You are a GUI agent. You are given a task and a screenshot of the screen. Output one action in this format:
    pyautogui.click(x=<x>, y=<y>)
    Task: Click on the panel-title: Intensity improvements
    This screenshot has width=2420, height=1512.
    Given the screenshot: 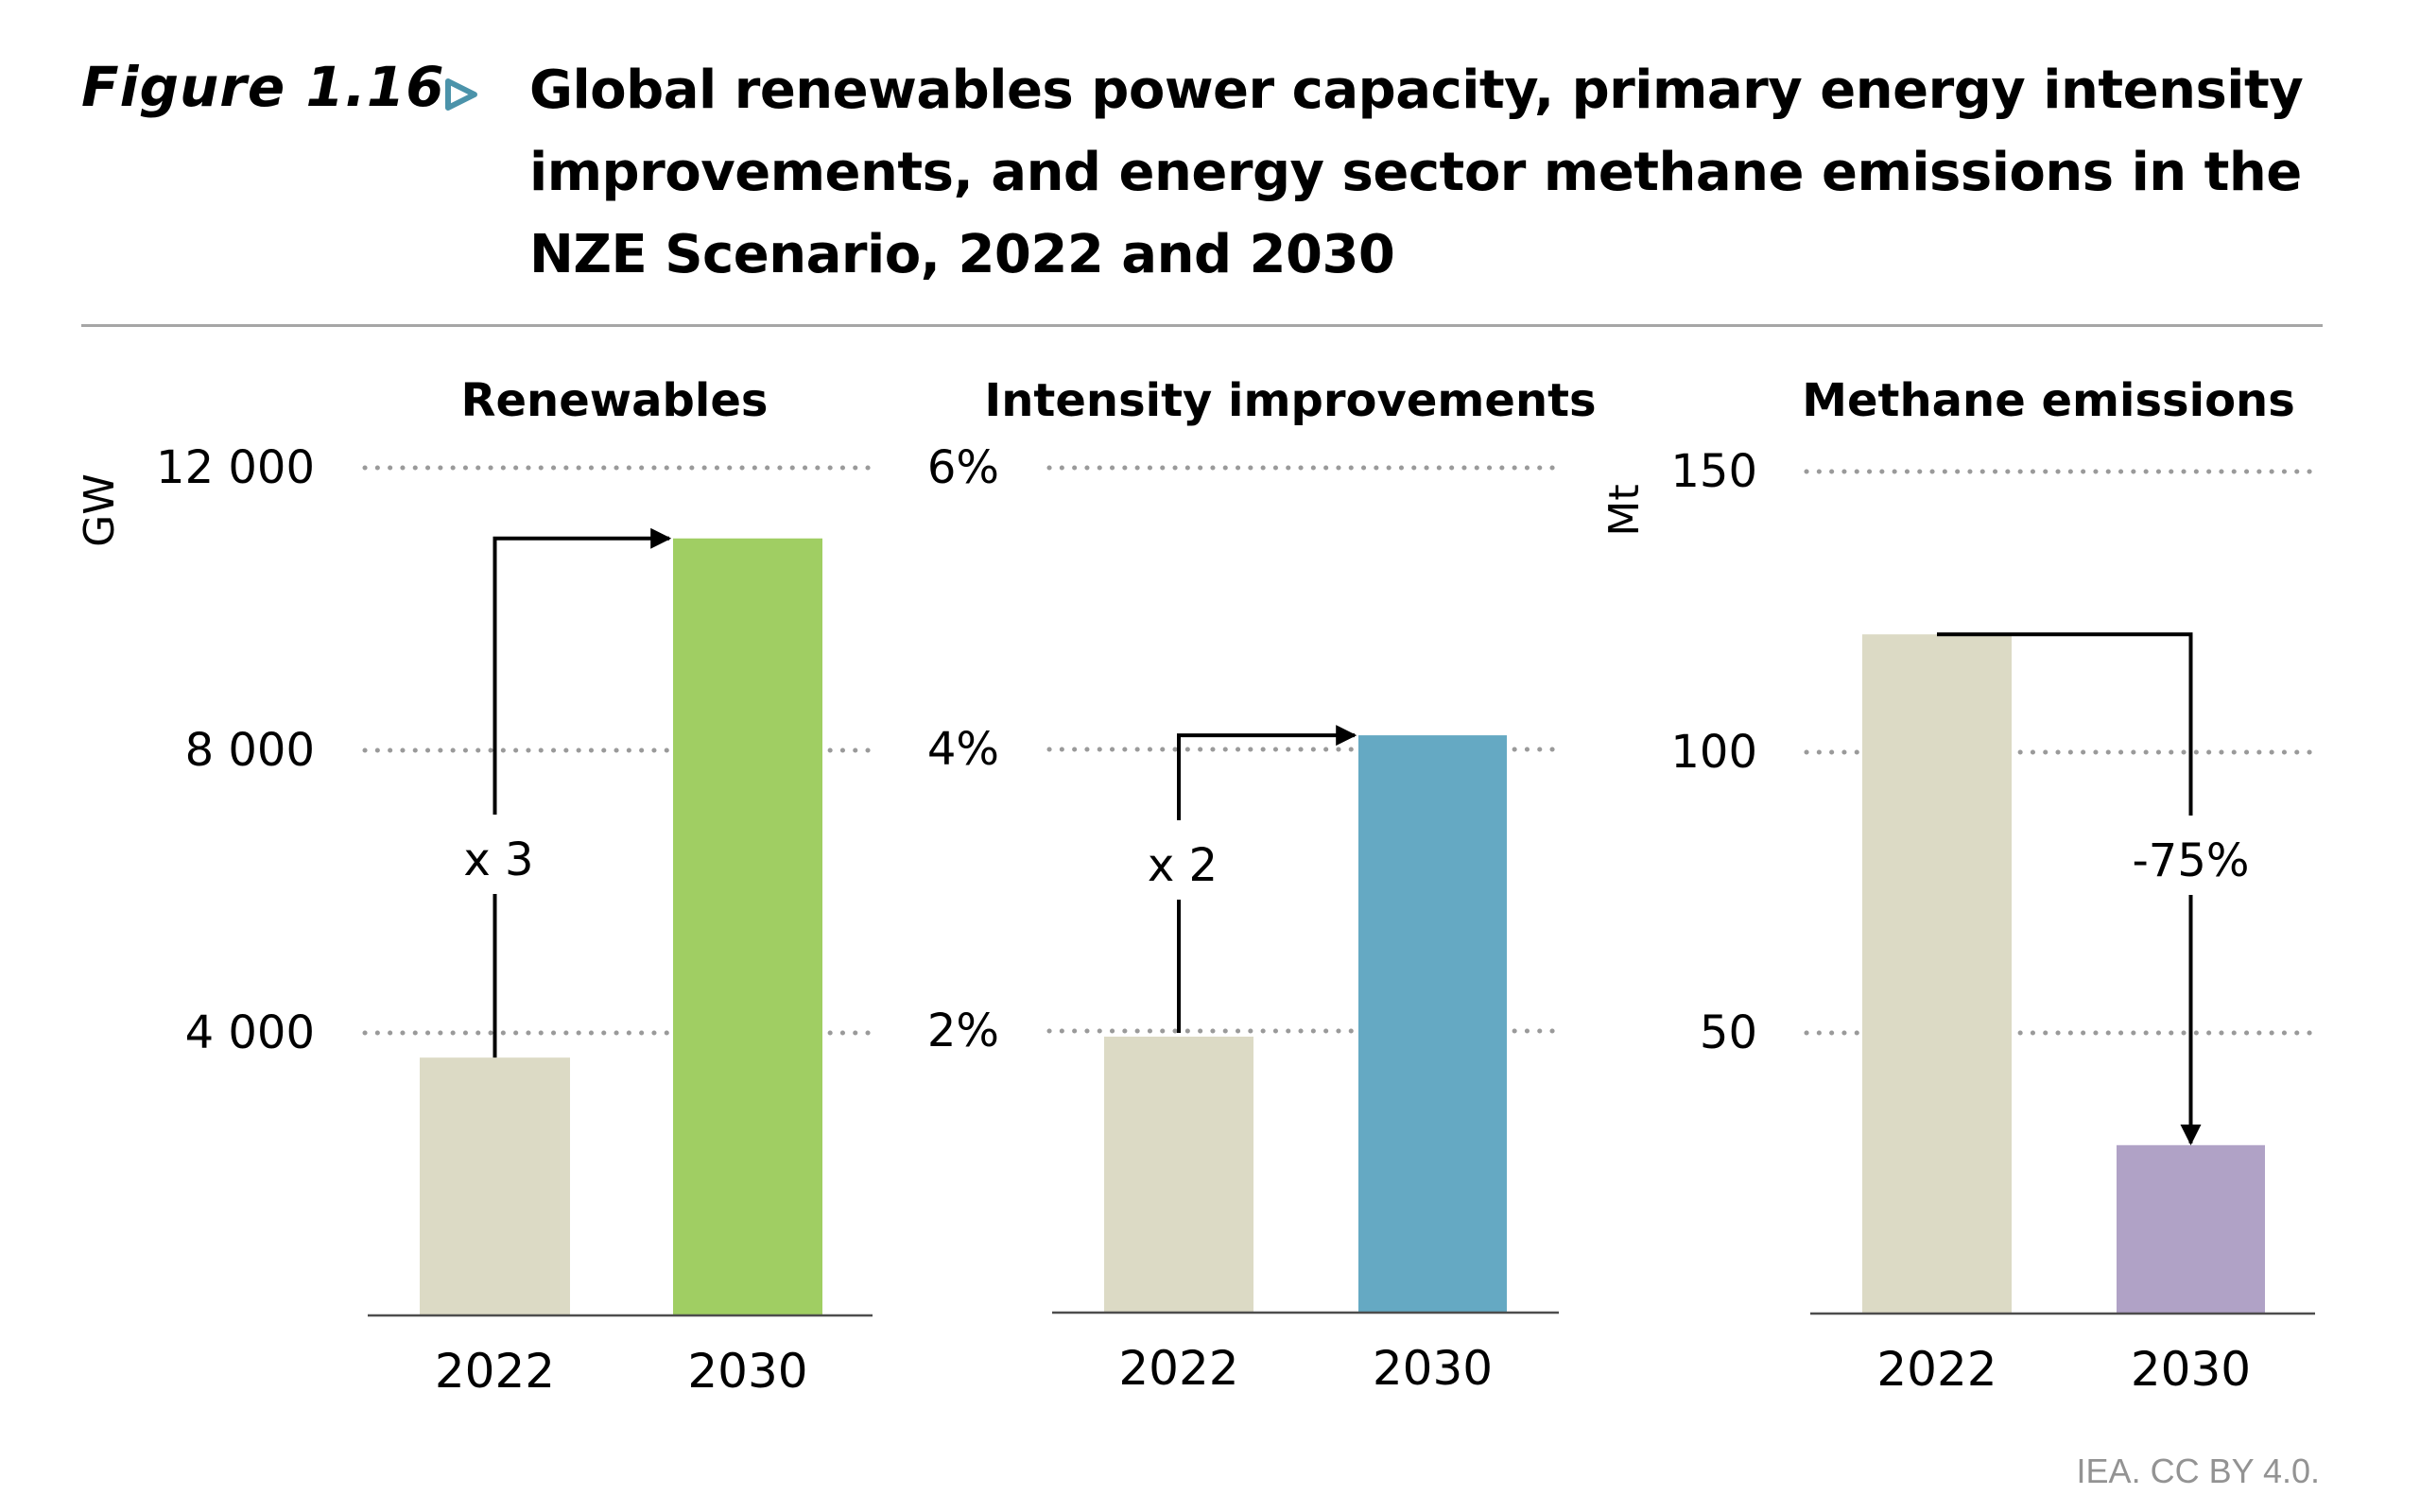 What is the action you would take?
    pyautogui.click(x=1290, y=400)
    